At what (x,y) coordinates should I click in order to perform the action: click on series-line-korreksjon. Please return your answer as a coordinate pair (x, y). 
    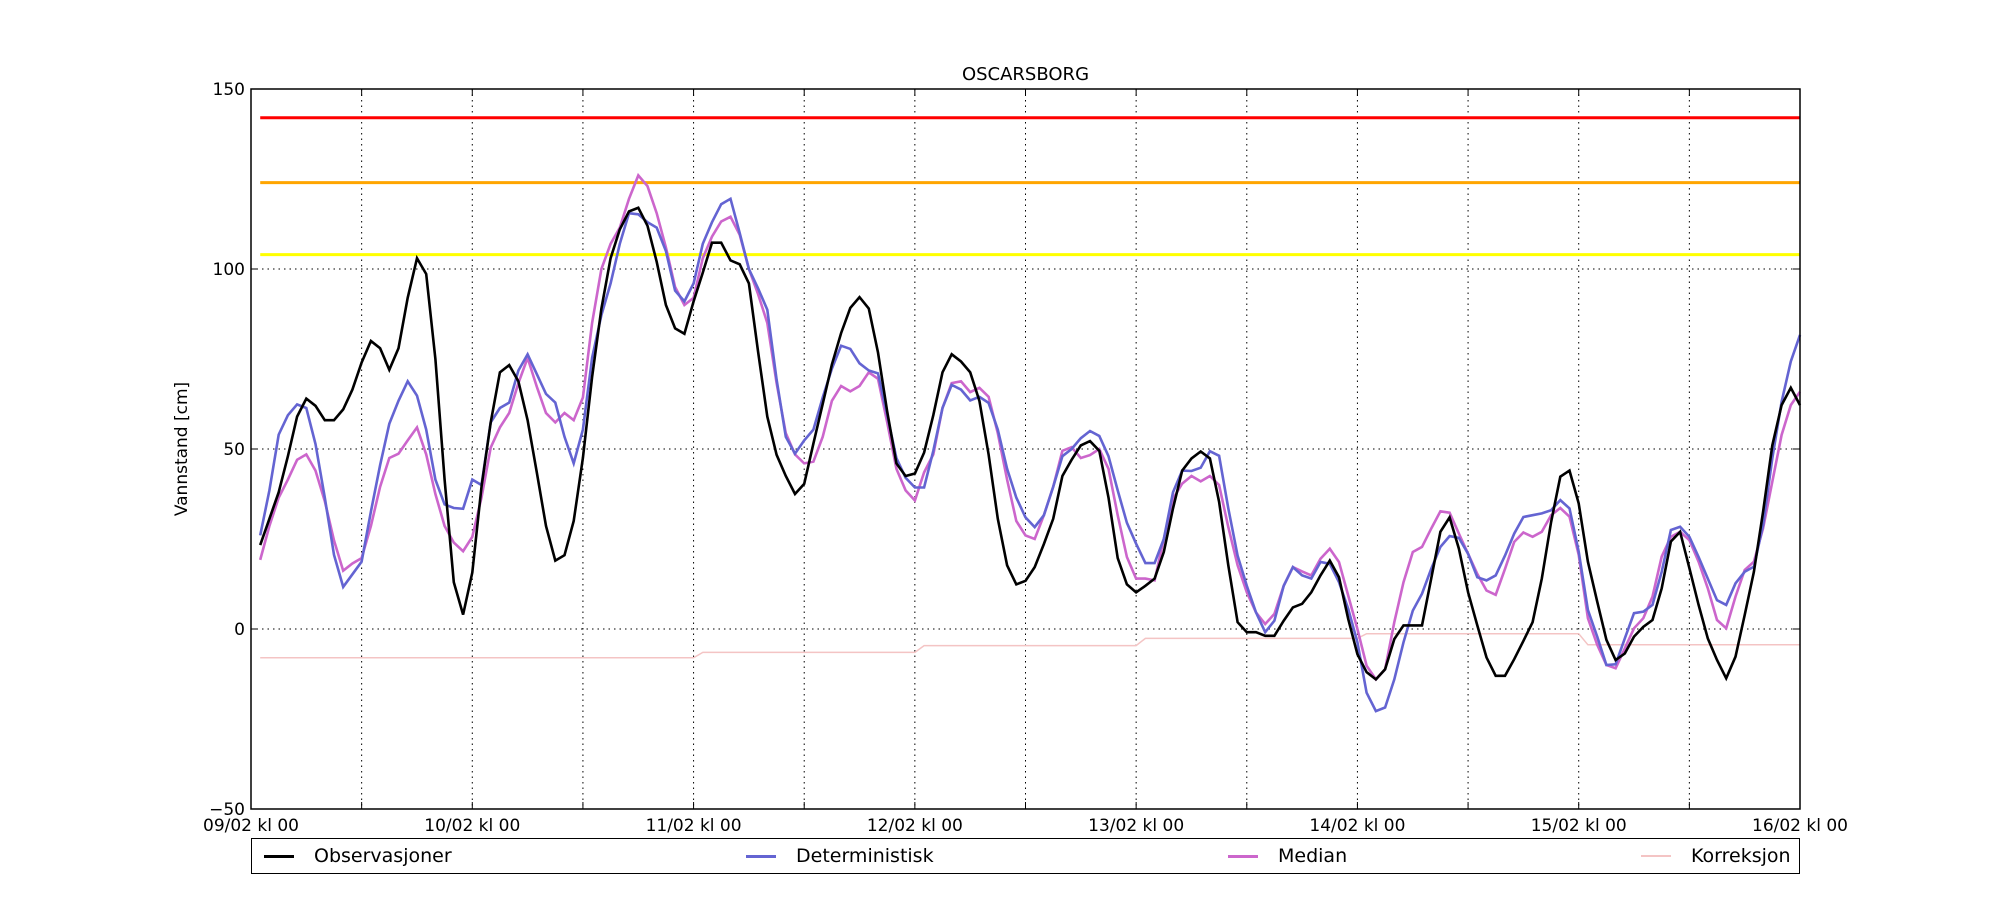
    Looking at the image, I should click on (1030, 645).